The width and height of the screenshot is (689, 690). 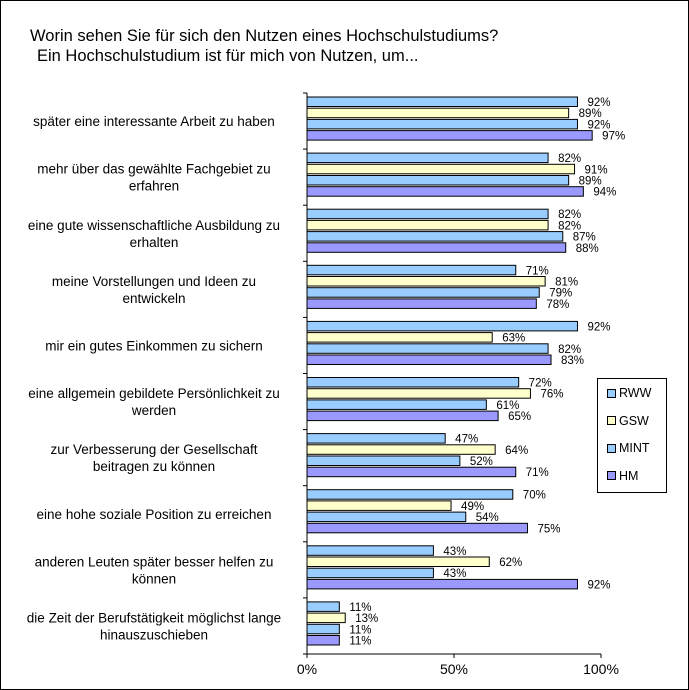 I want to click on category-label: anderen Leuten später besser helfen zu, so click(x=154, y=561).